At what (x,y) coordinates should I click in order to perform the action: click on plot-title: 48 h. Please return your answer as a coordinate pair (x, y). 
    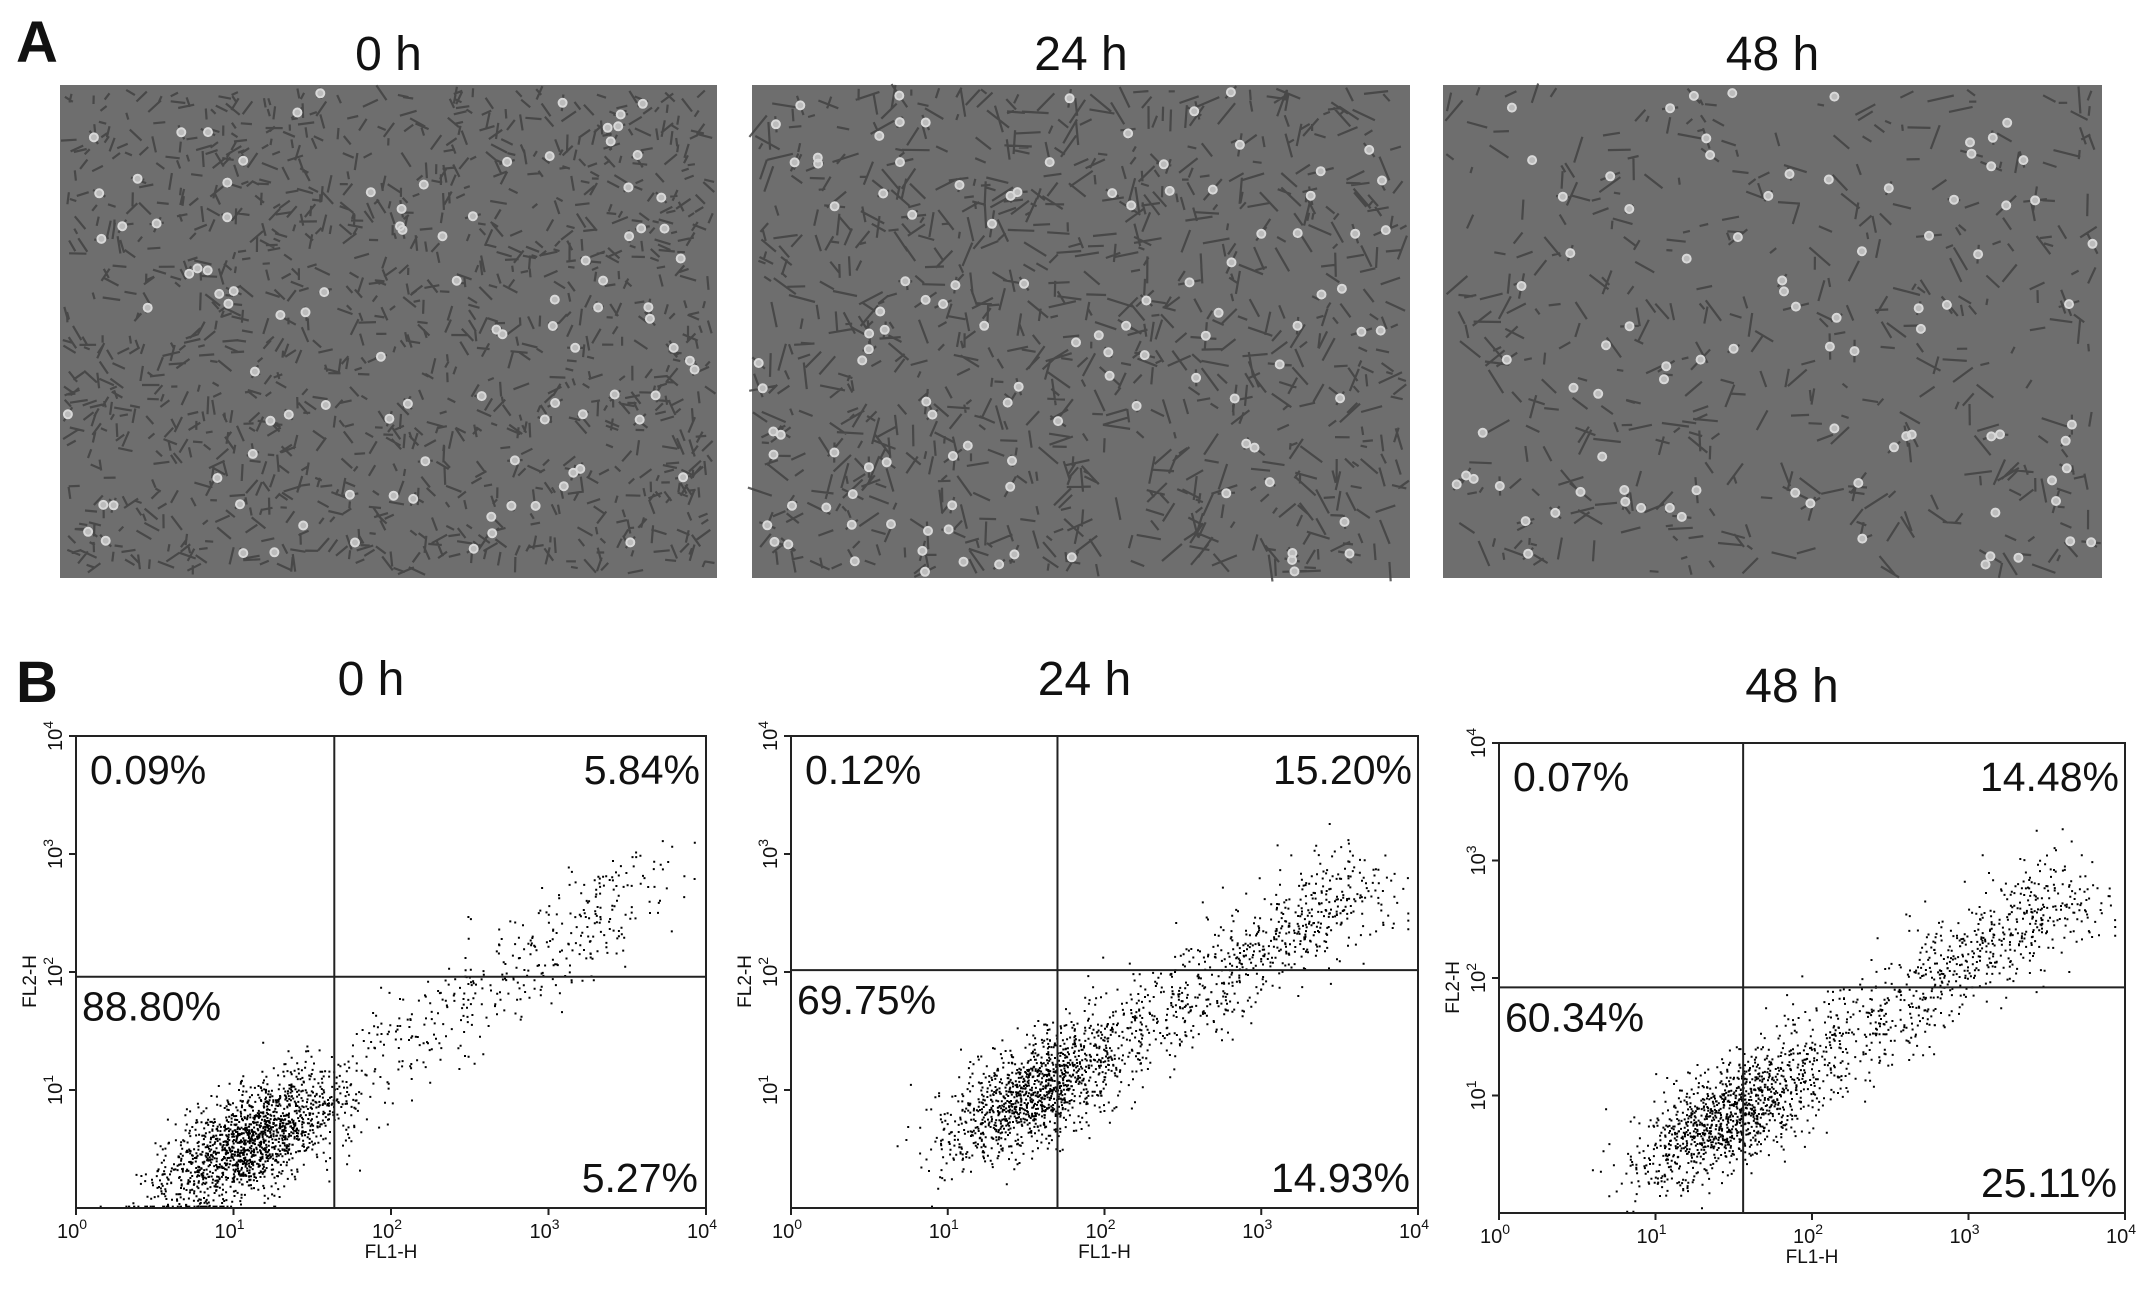
    Looking at the image, I should click on (1791, 686).